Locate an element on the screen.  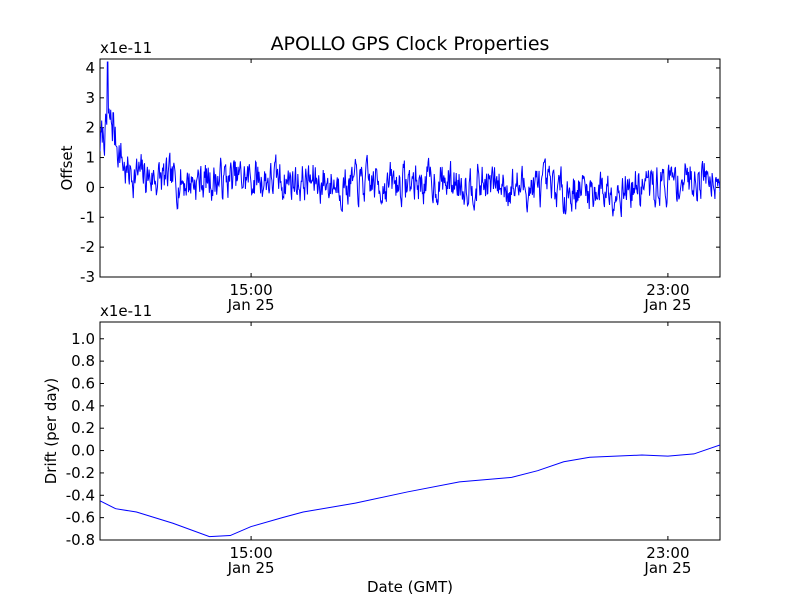
chart-title: APOLLO GPS Clock Properties is located at coordinates (410, 44).